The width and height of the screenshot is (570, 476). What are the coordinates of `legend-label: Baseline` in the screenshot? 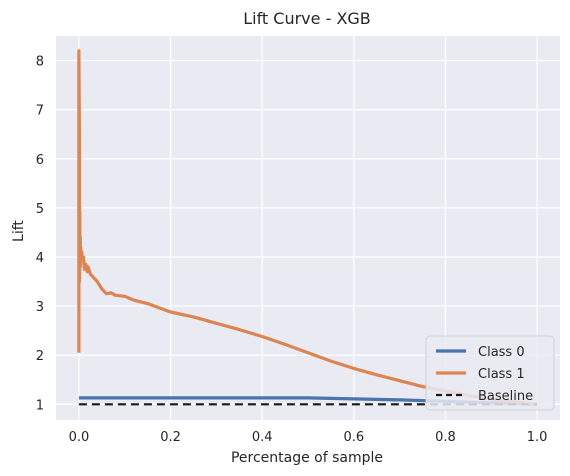 It's located at (505, 396).